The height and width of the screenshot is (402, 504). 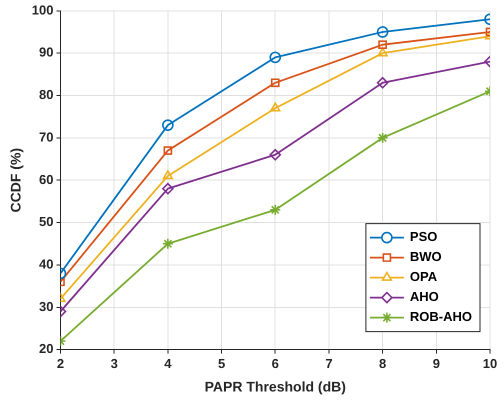 What do you see at coordinates (60, 363) in the screenshot?
I see `x-tick-label: 2` at bounding box center [60, 363].